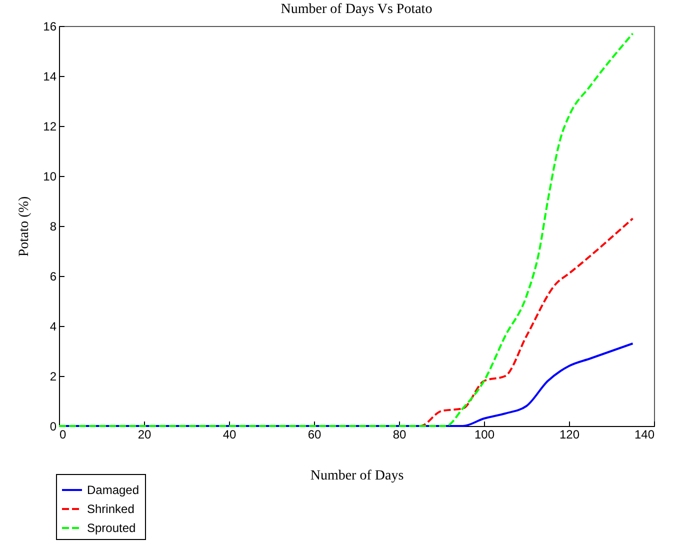 This screenshot has height=546, width=685. Describe the element at coordinates (644, 435) in the screenshot. I see `x-tick-label: 140` at that location.